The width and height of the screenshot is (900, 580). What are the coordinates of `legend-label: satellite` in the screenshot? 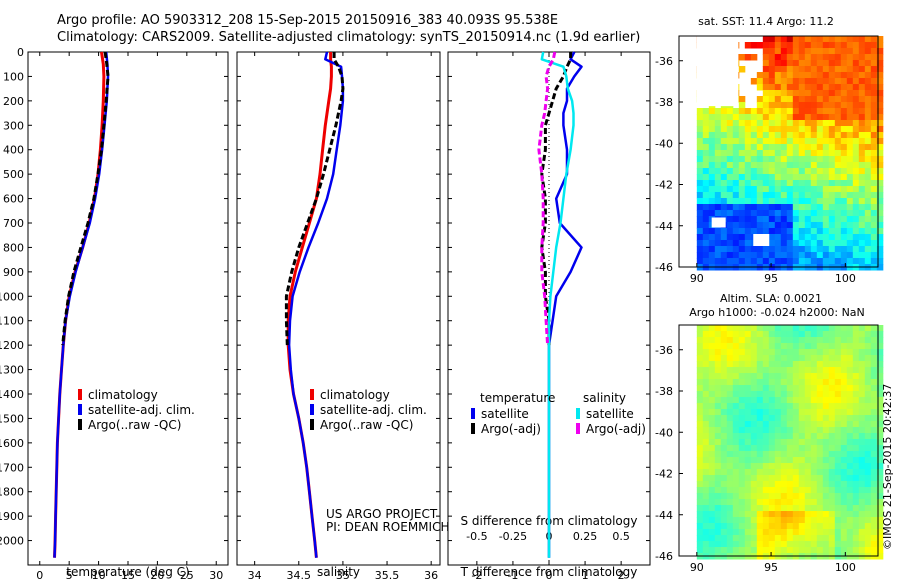 It's located at (610, 414).